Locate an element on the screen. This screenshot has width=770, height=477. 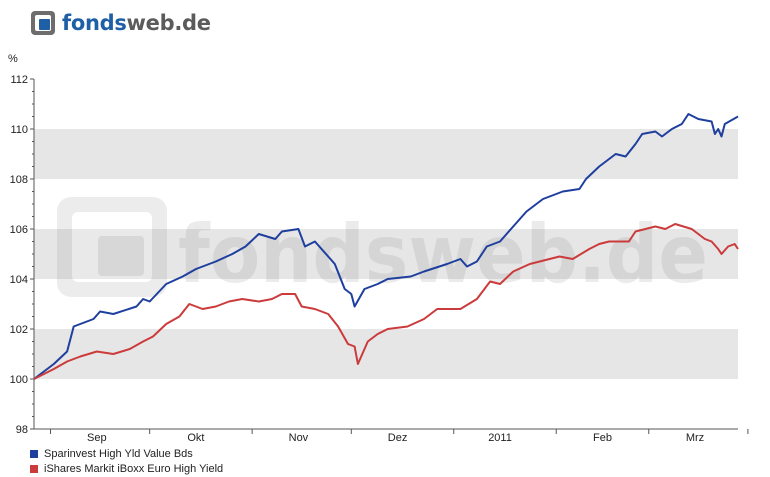
logo: fondsweb.de is located at coordinates (120, 23).